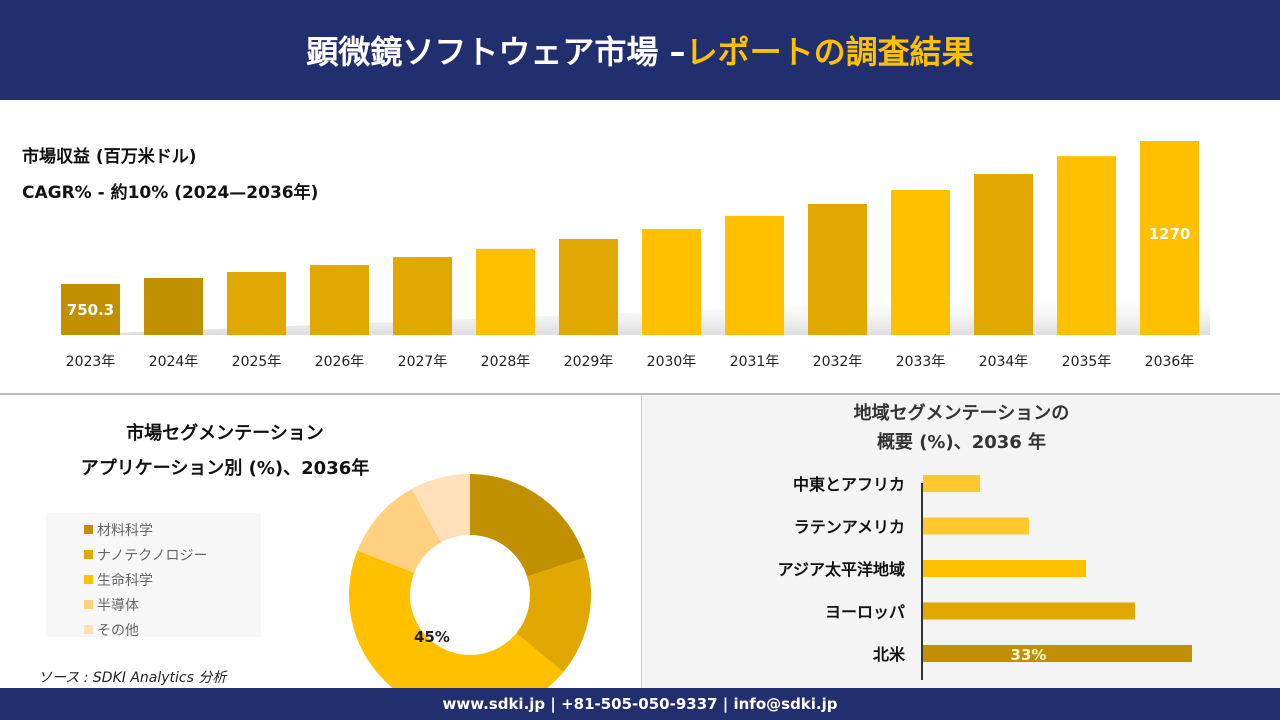 The height and width of the screenshot is (720, 1280). What do you see at coordinates (671, 282) in the screenshot?
I see `bar-2030年` at bounding box center [671, 282].